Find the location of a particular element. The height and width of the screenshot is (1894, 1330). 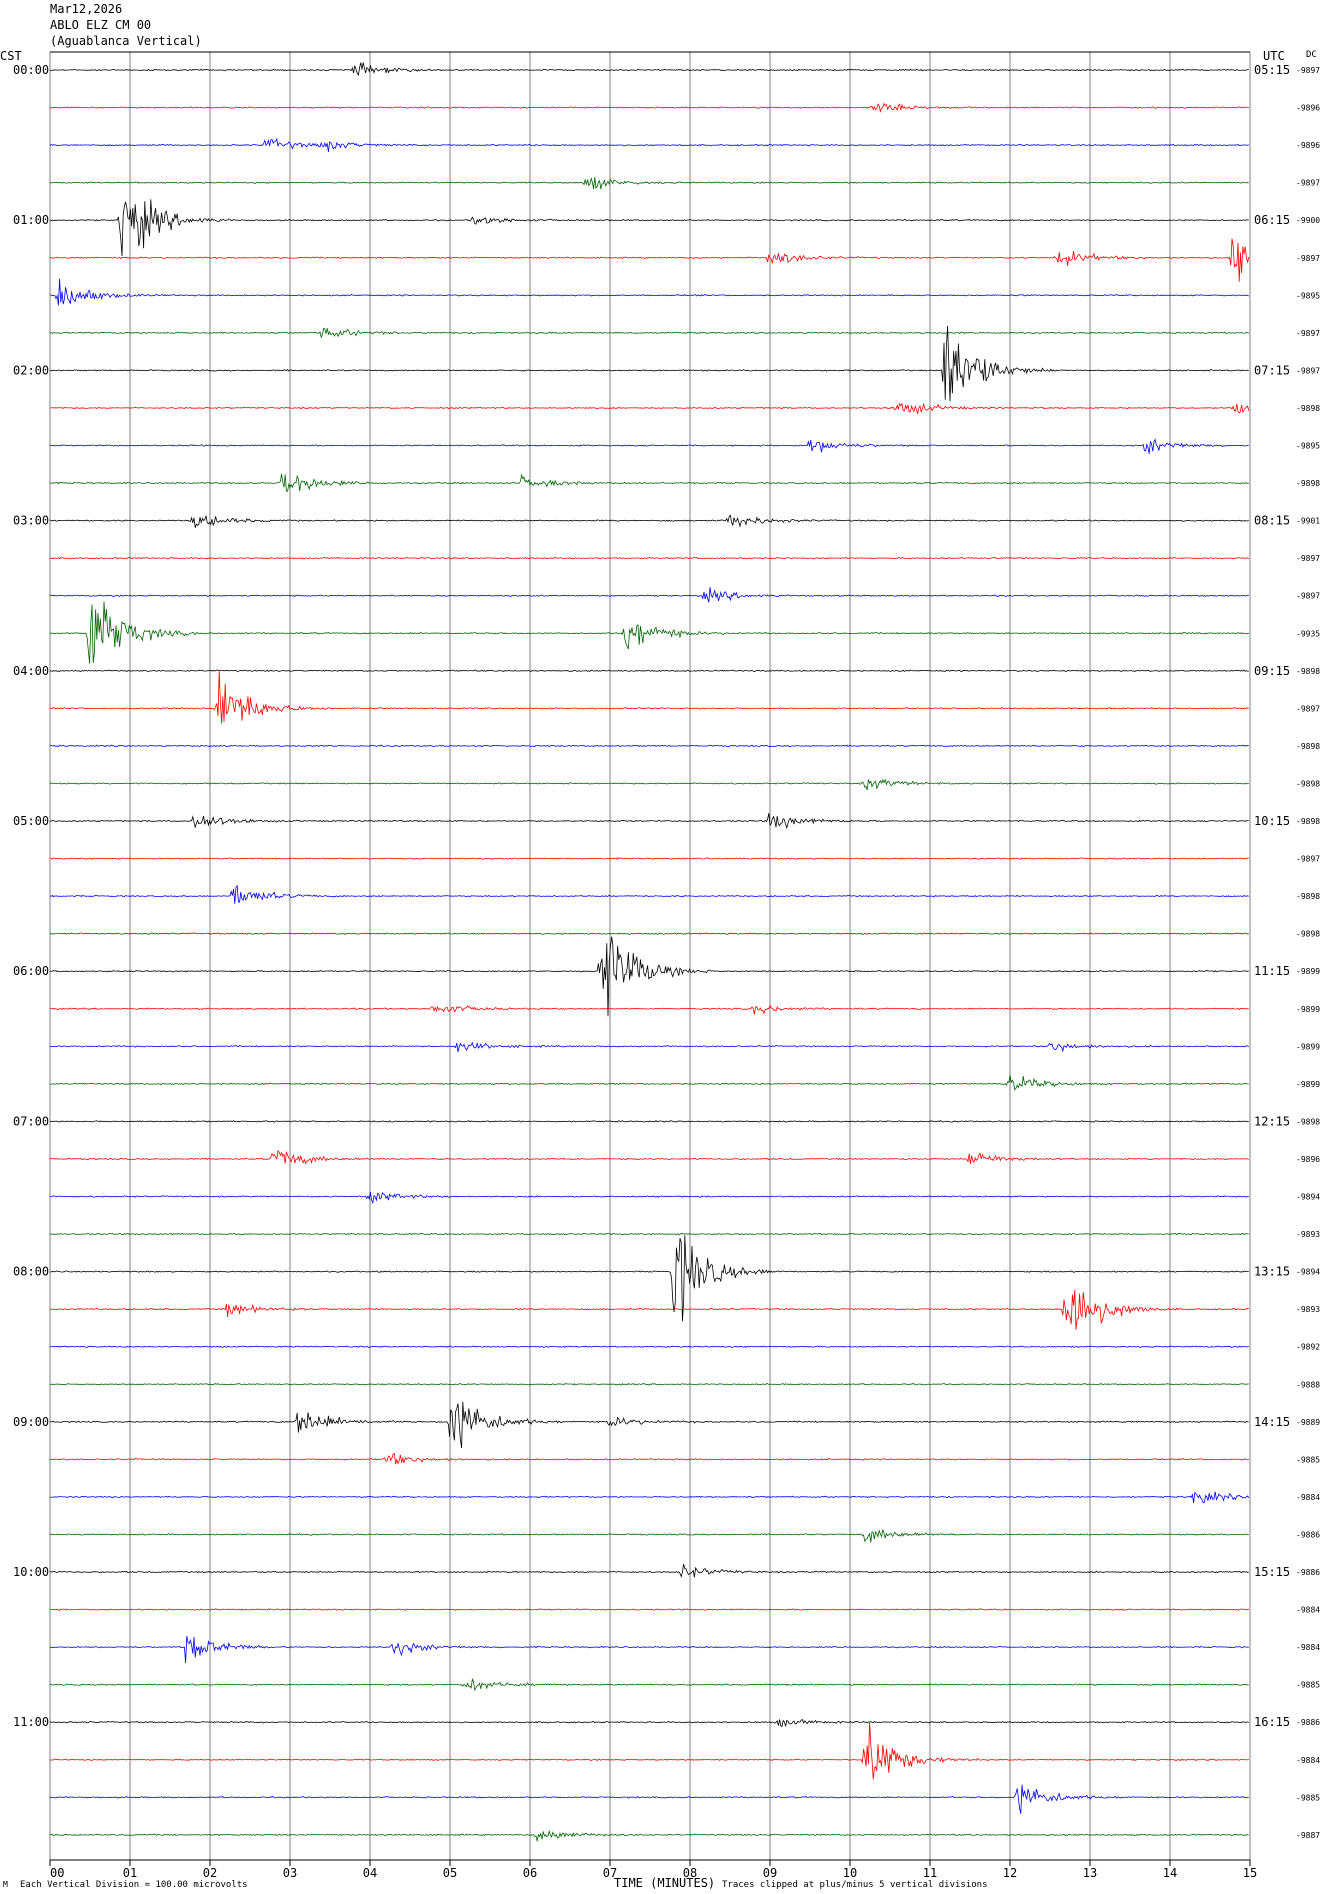

utc-hour-label: 08:15 is located at coordinates (1272, 521).